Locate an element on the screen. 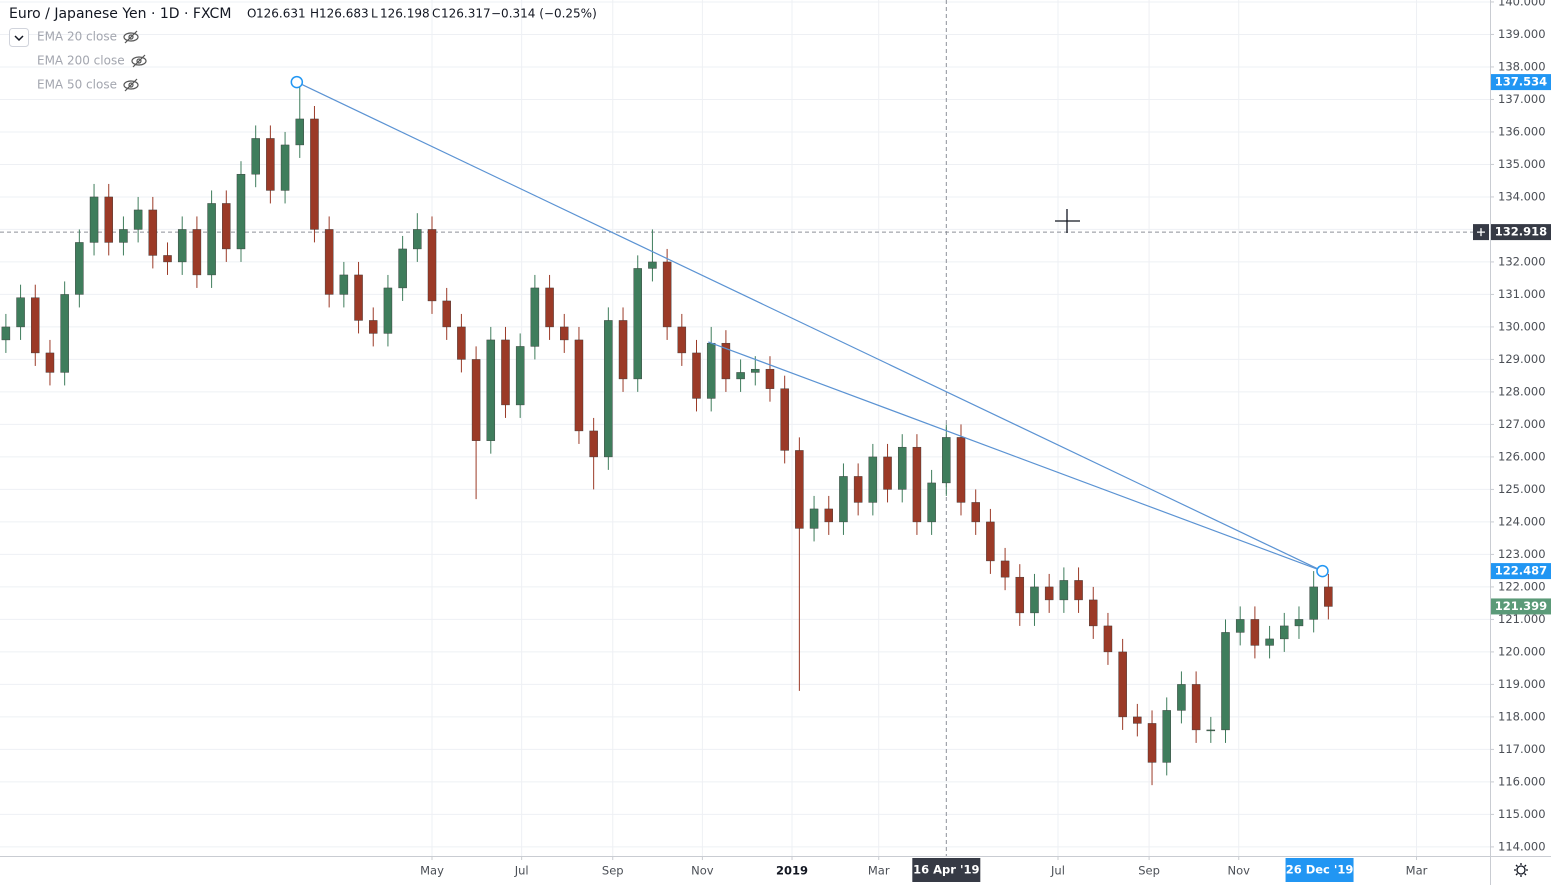 This screenshot has width=1551, height=885. y-tick-label: 129.000 is located at coordinates (1522, 359).